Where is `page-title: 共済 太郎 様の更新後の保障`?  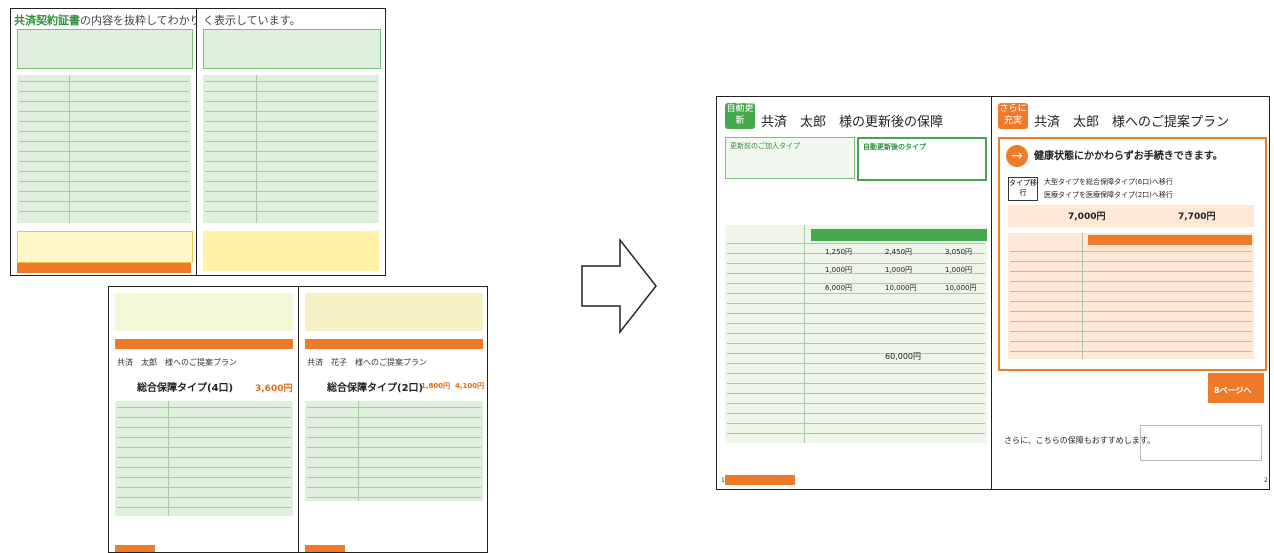
page-title: 共済 太郎 様の更新後の保障 is located at coordinates (852, 122).